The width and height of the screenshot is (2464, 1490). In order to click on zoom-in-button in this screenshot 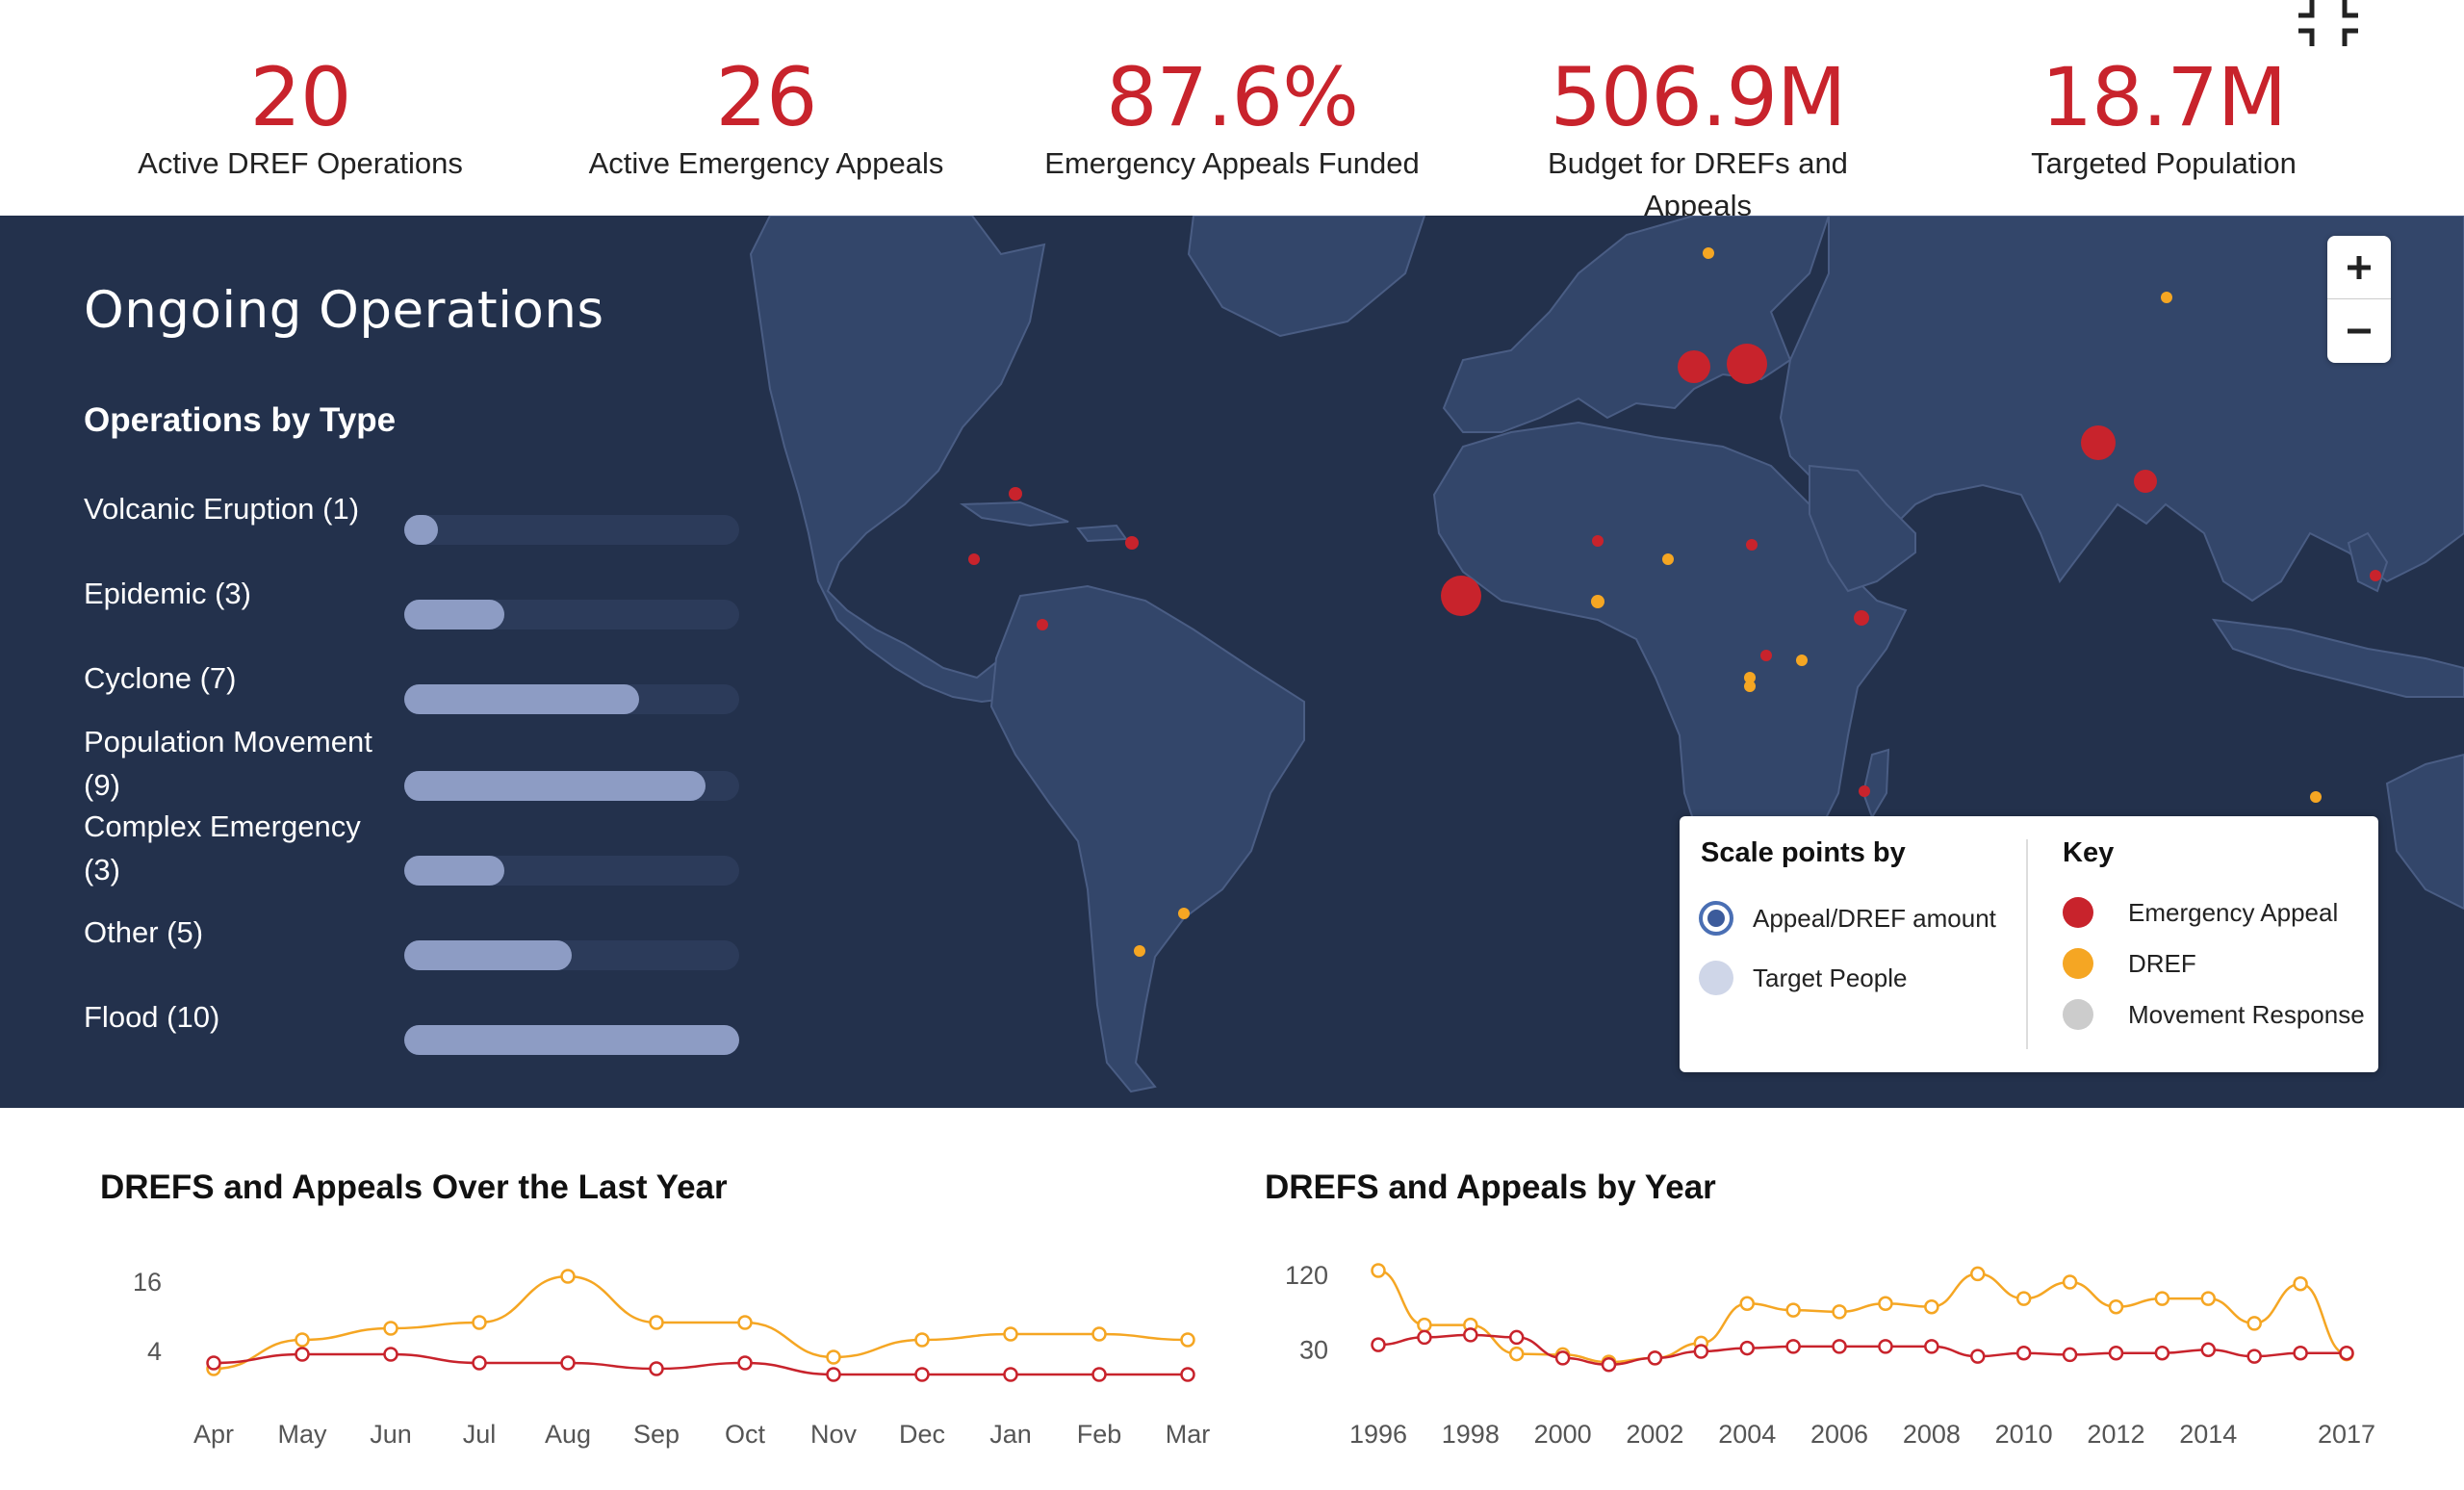, I will do `click(2359, 267)`.